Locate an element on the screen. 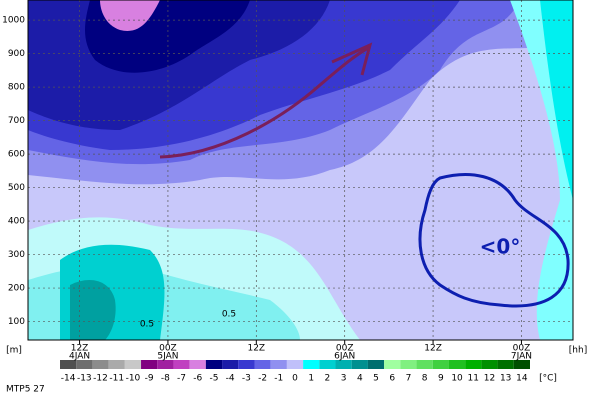 The image size is (600, 400). colorbar-label: 12 is located at coordinates (489, 379).